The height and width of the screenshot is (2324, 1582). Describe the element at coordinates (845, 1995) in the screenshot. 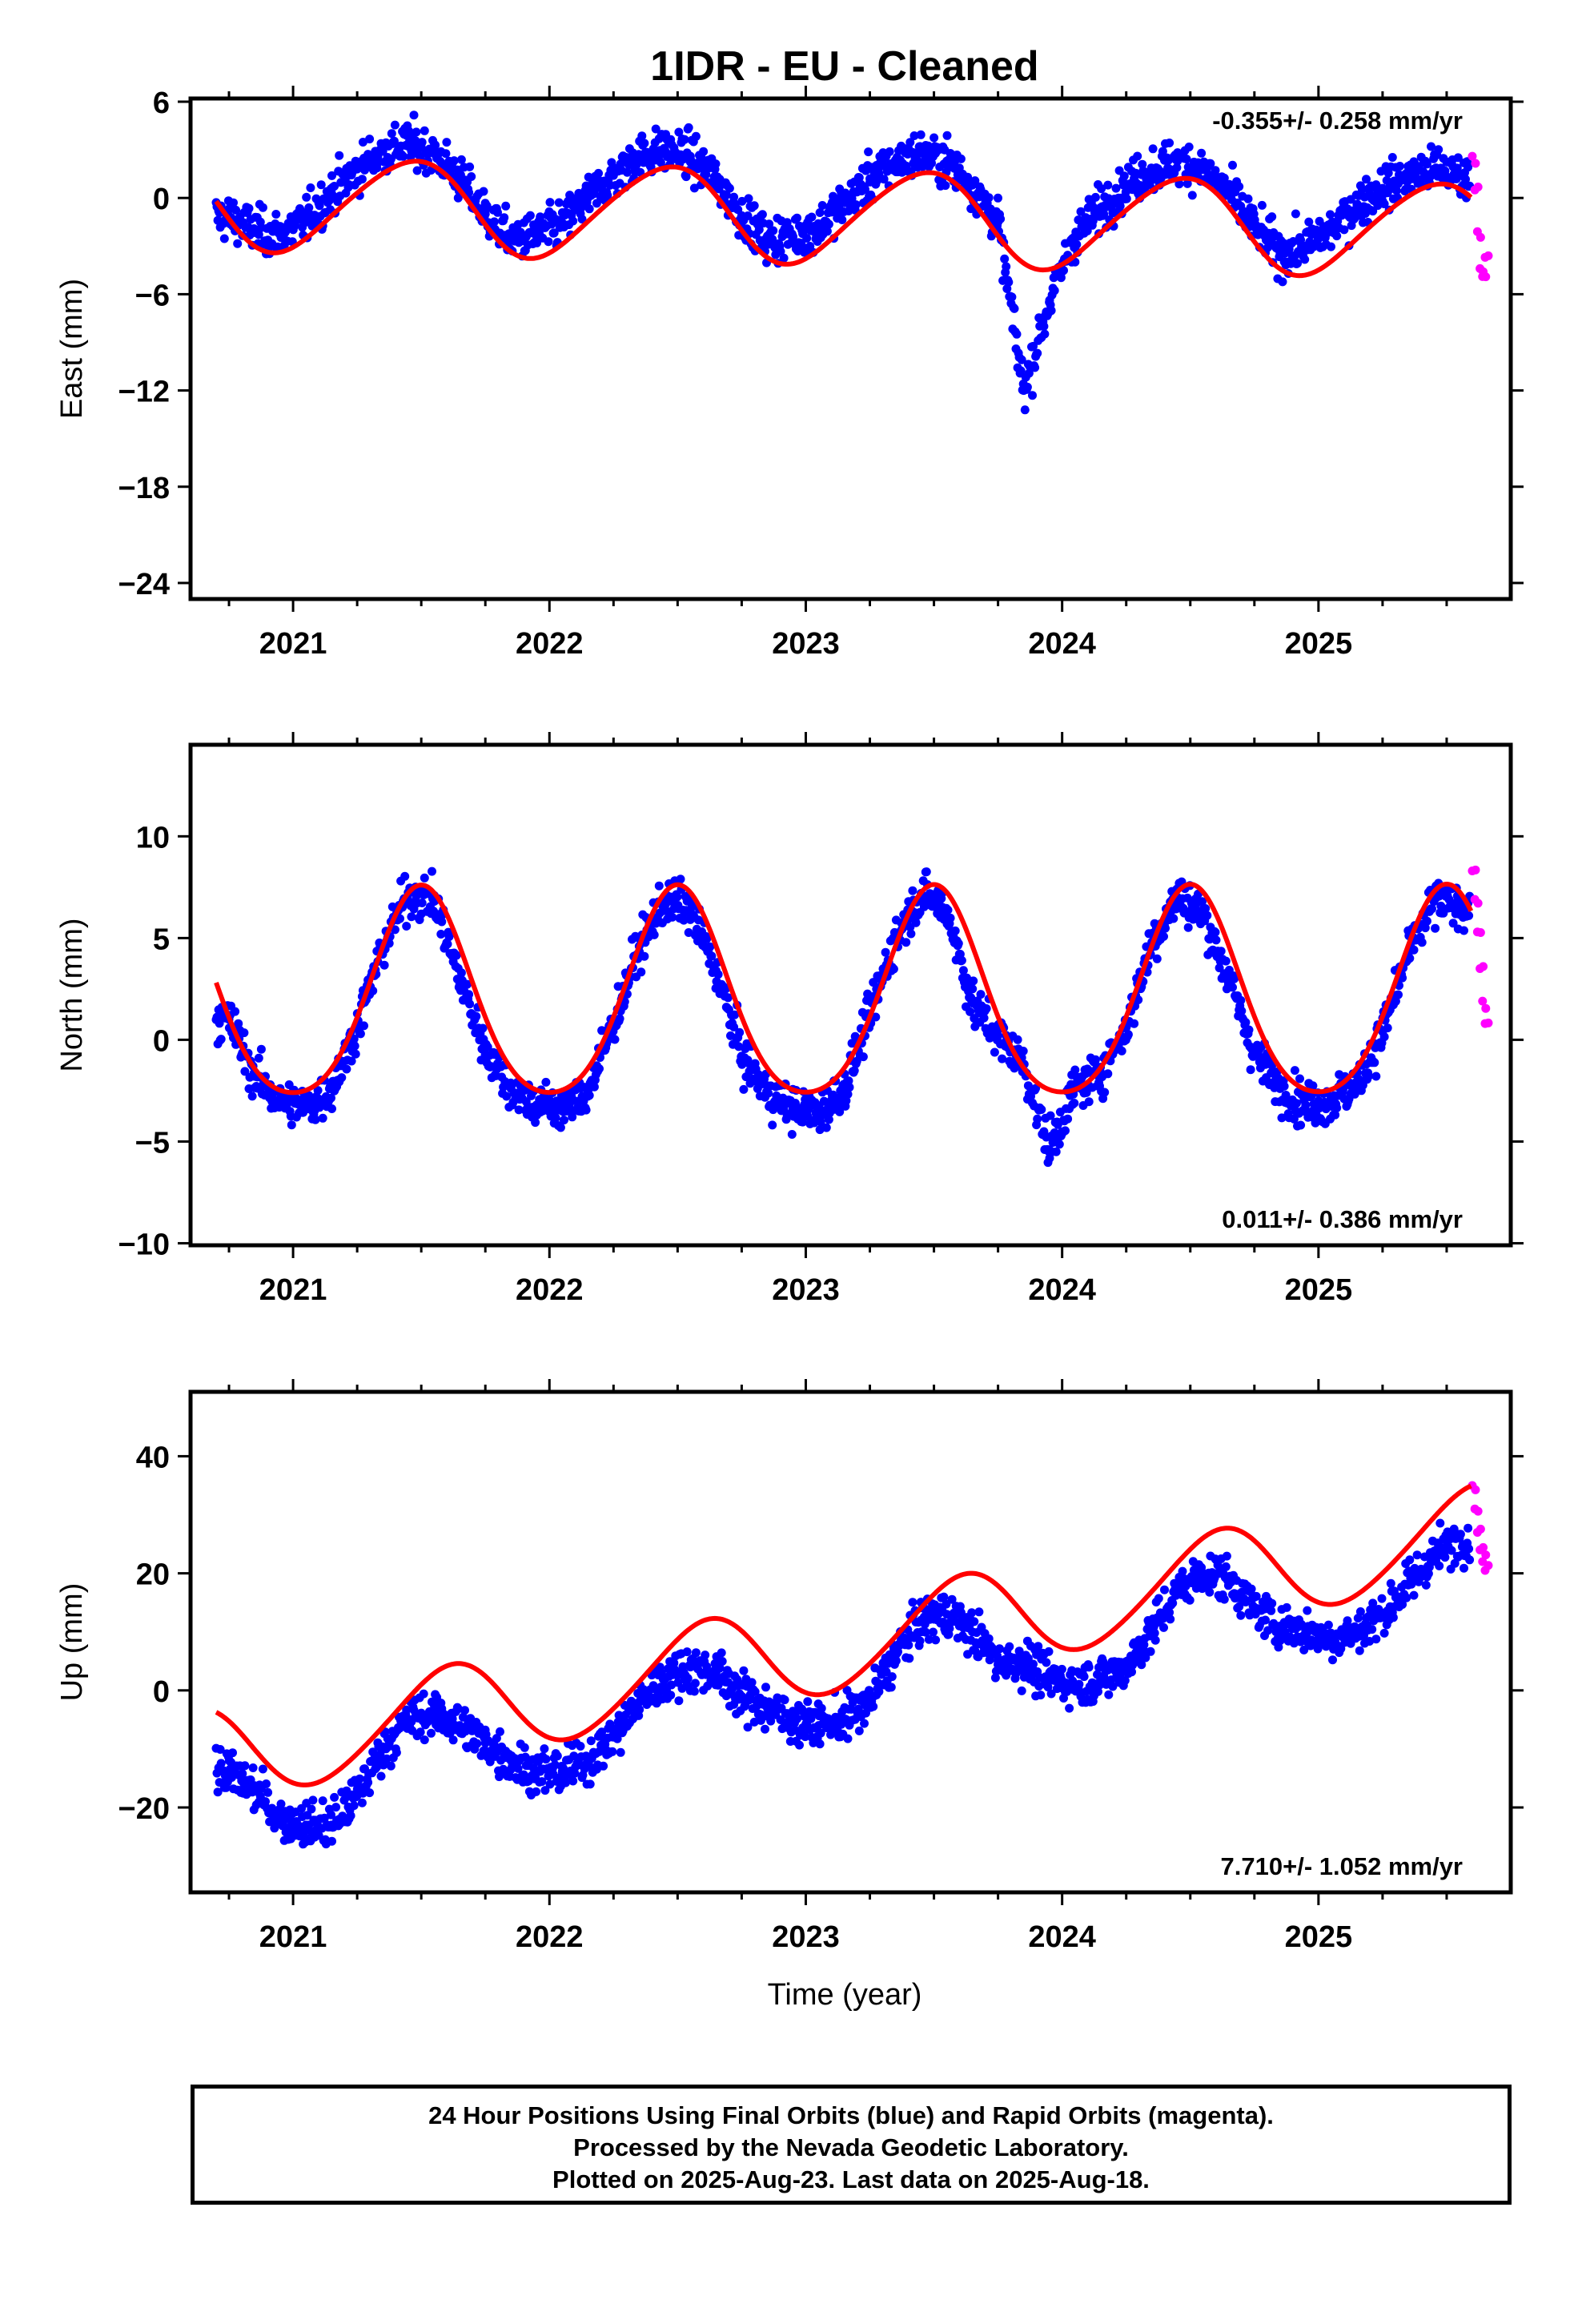

I see `x-axis-label: Time (year)` at that location.